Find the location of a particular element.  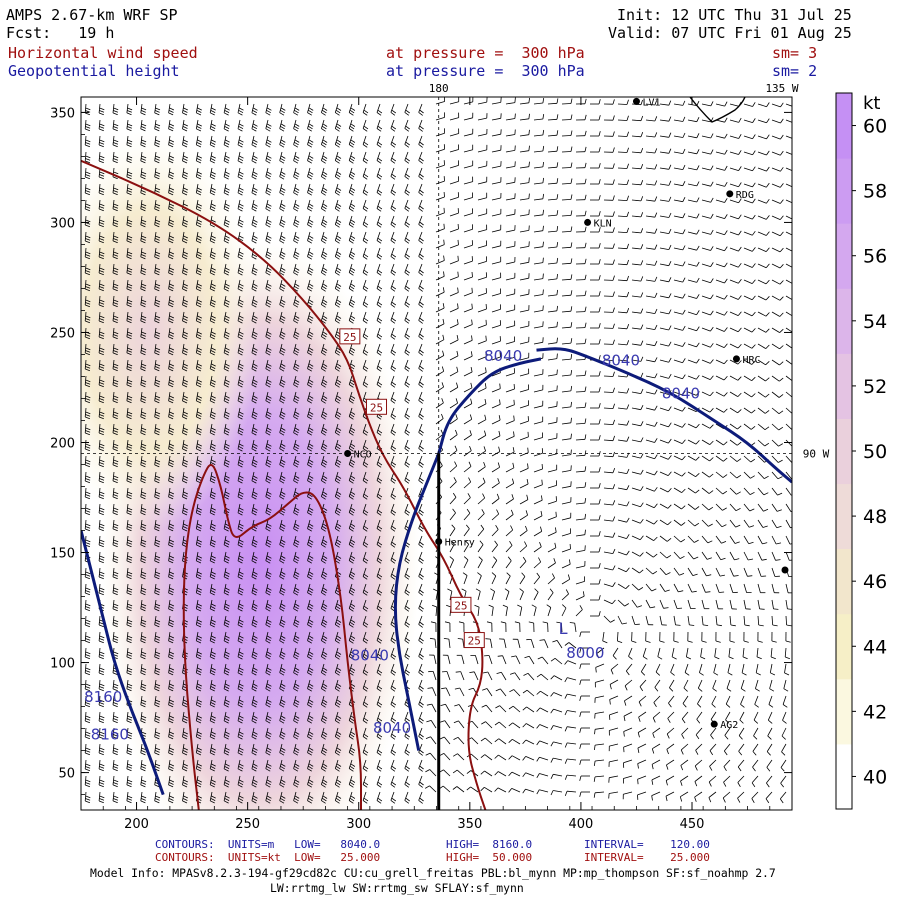

lon-label-180: 180 is located at coordinates (439, 88).